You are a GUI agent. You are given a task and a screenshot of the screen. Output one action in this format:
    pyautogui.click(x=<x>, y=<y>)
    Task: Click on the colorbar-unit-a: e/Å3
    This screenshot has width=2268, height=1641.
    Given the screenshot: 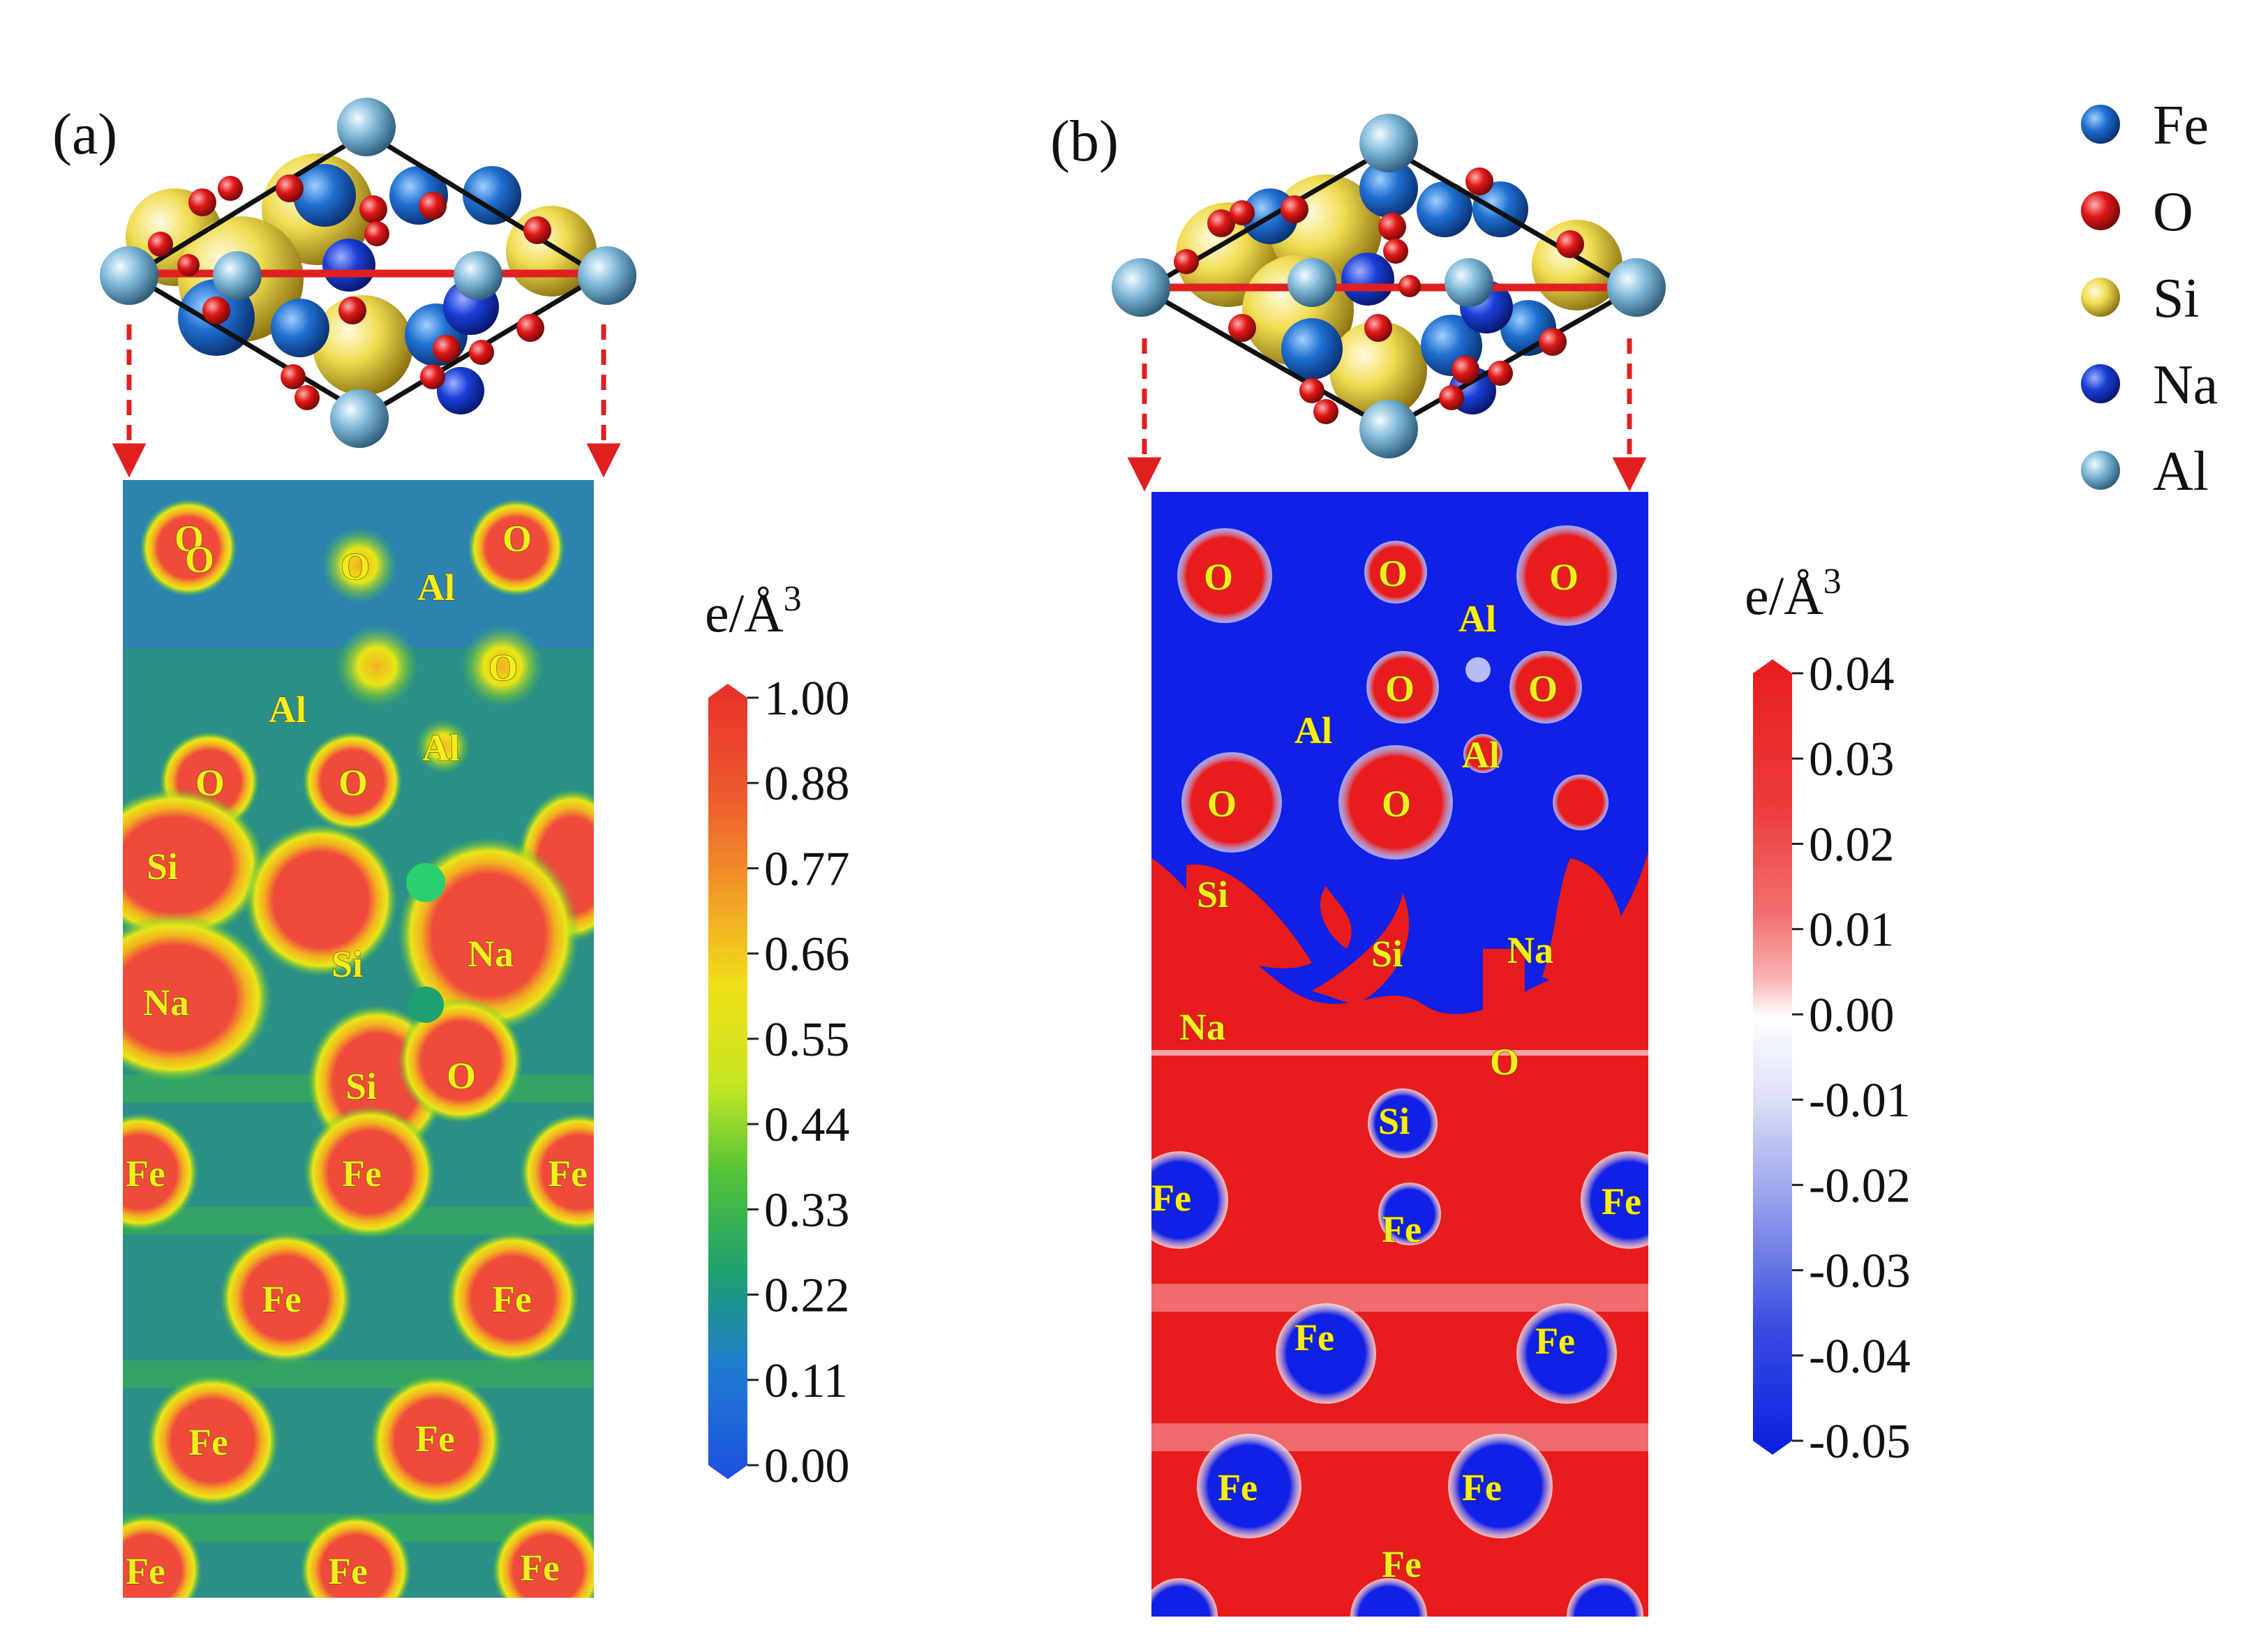 What is the action you would take?
    pyautogui.click(x=753, y=611)
    